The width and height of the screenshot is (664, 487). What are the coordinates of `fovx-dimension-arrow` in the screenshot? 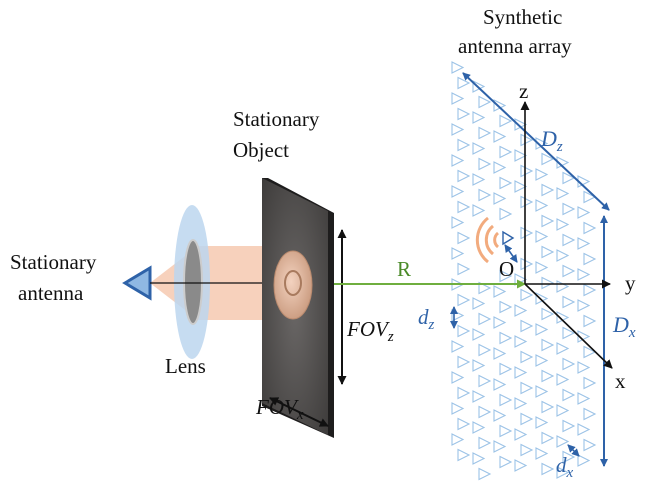 It's located at (299, 412).